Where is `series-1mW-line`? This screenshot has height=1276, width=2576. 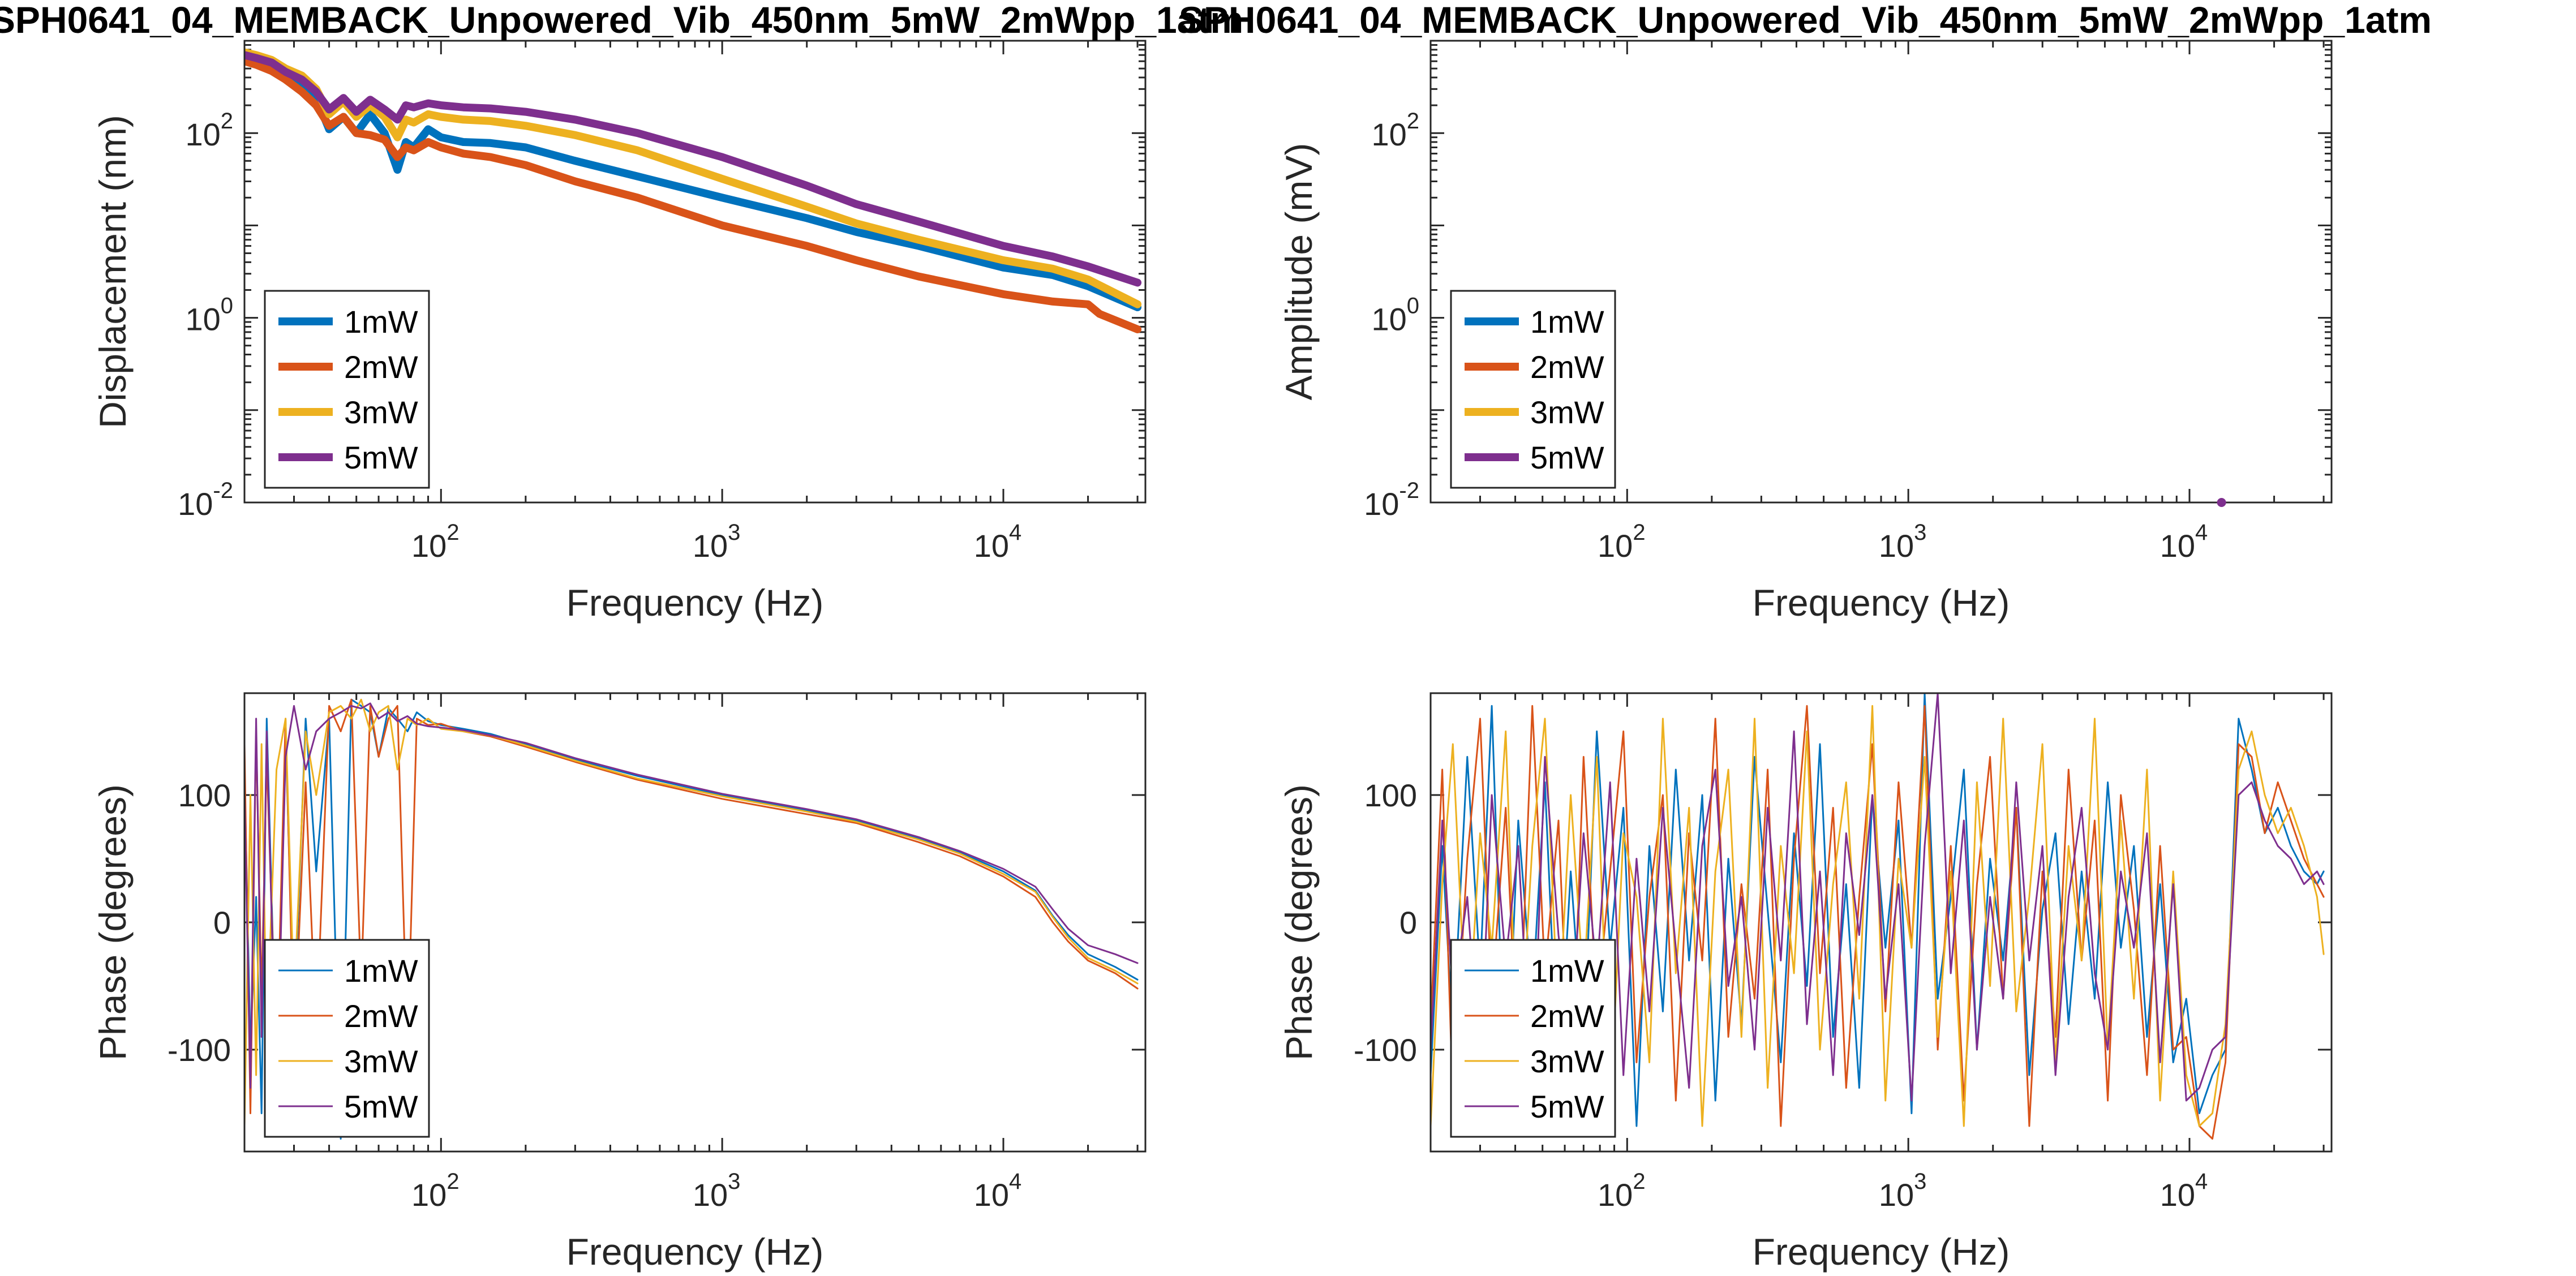
series-1mW-line is located at coordinates (693, 182).